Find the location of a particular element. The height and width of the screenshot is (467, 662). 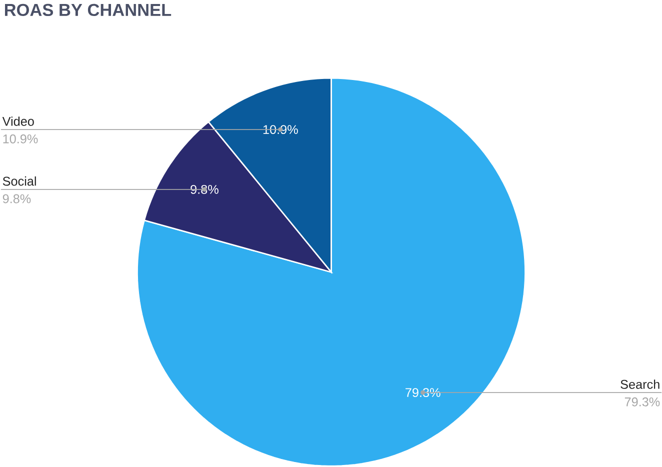

text: 79.3% is located at coordinates (642, 402).